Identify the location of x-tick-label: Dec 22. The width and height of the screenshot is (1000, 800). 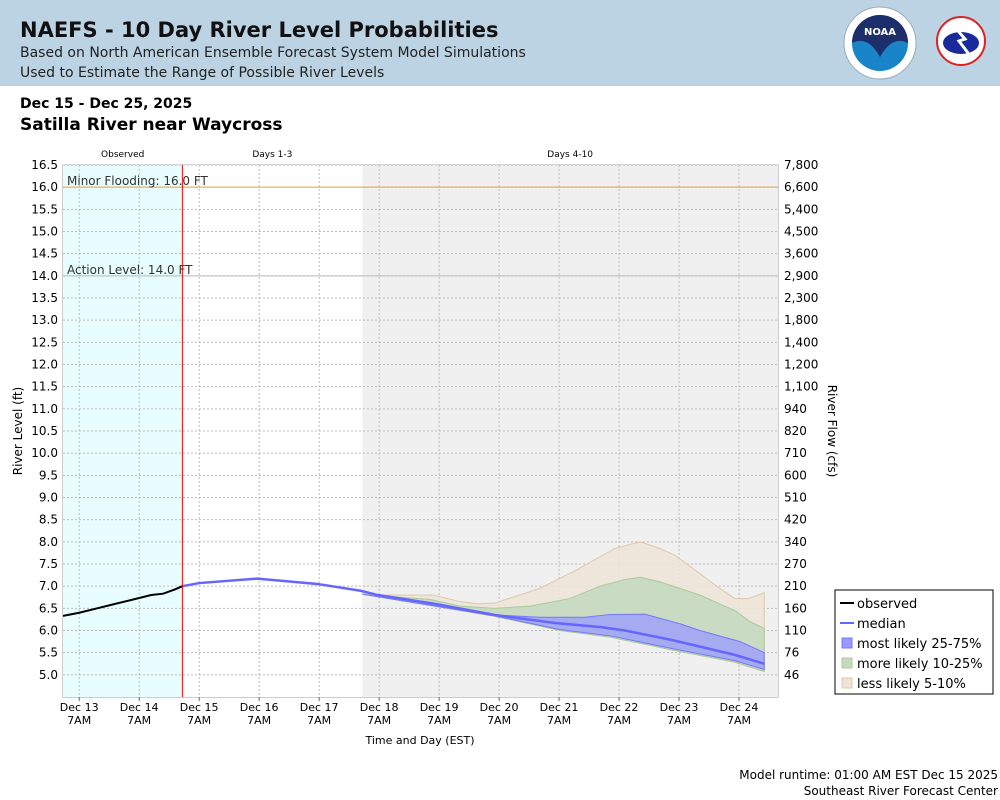
(619, 707).